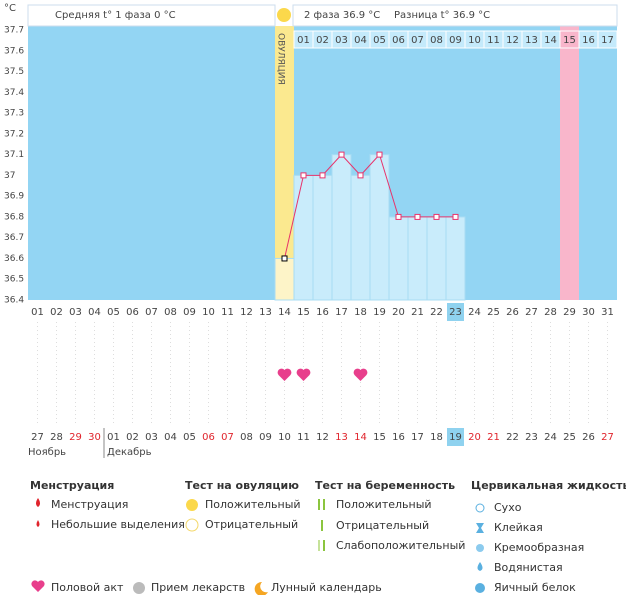 This screenshot has width=626, height=599. What do you see at coordinates (281, 59) in the screenshot?
I see `ovulation-label: ОВУЛЯЦИЯ` at bounding box center [281, 59].